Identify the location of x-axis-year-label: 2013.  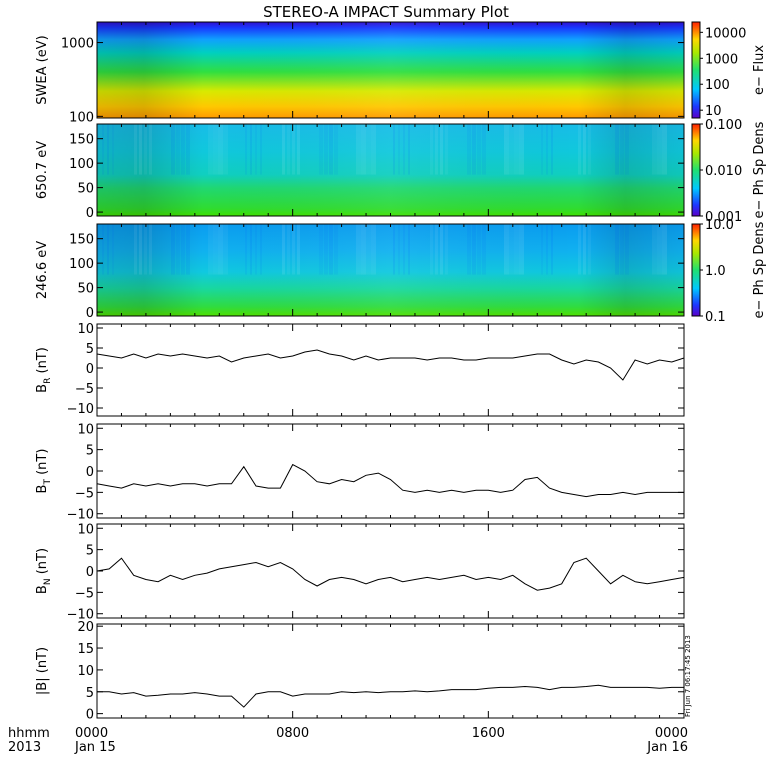
(24, 747).